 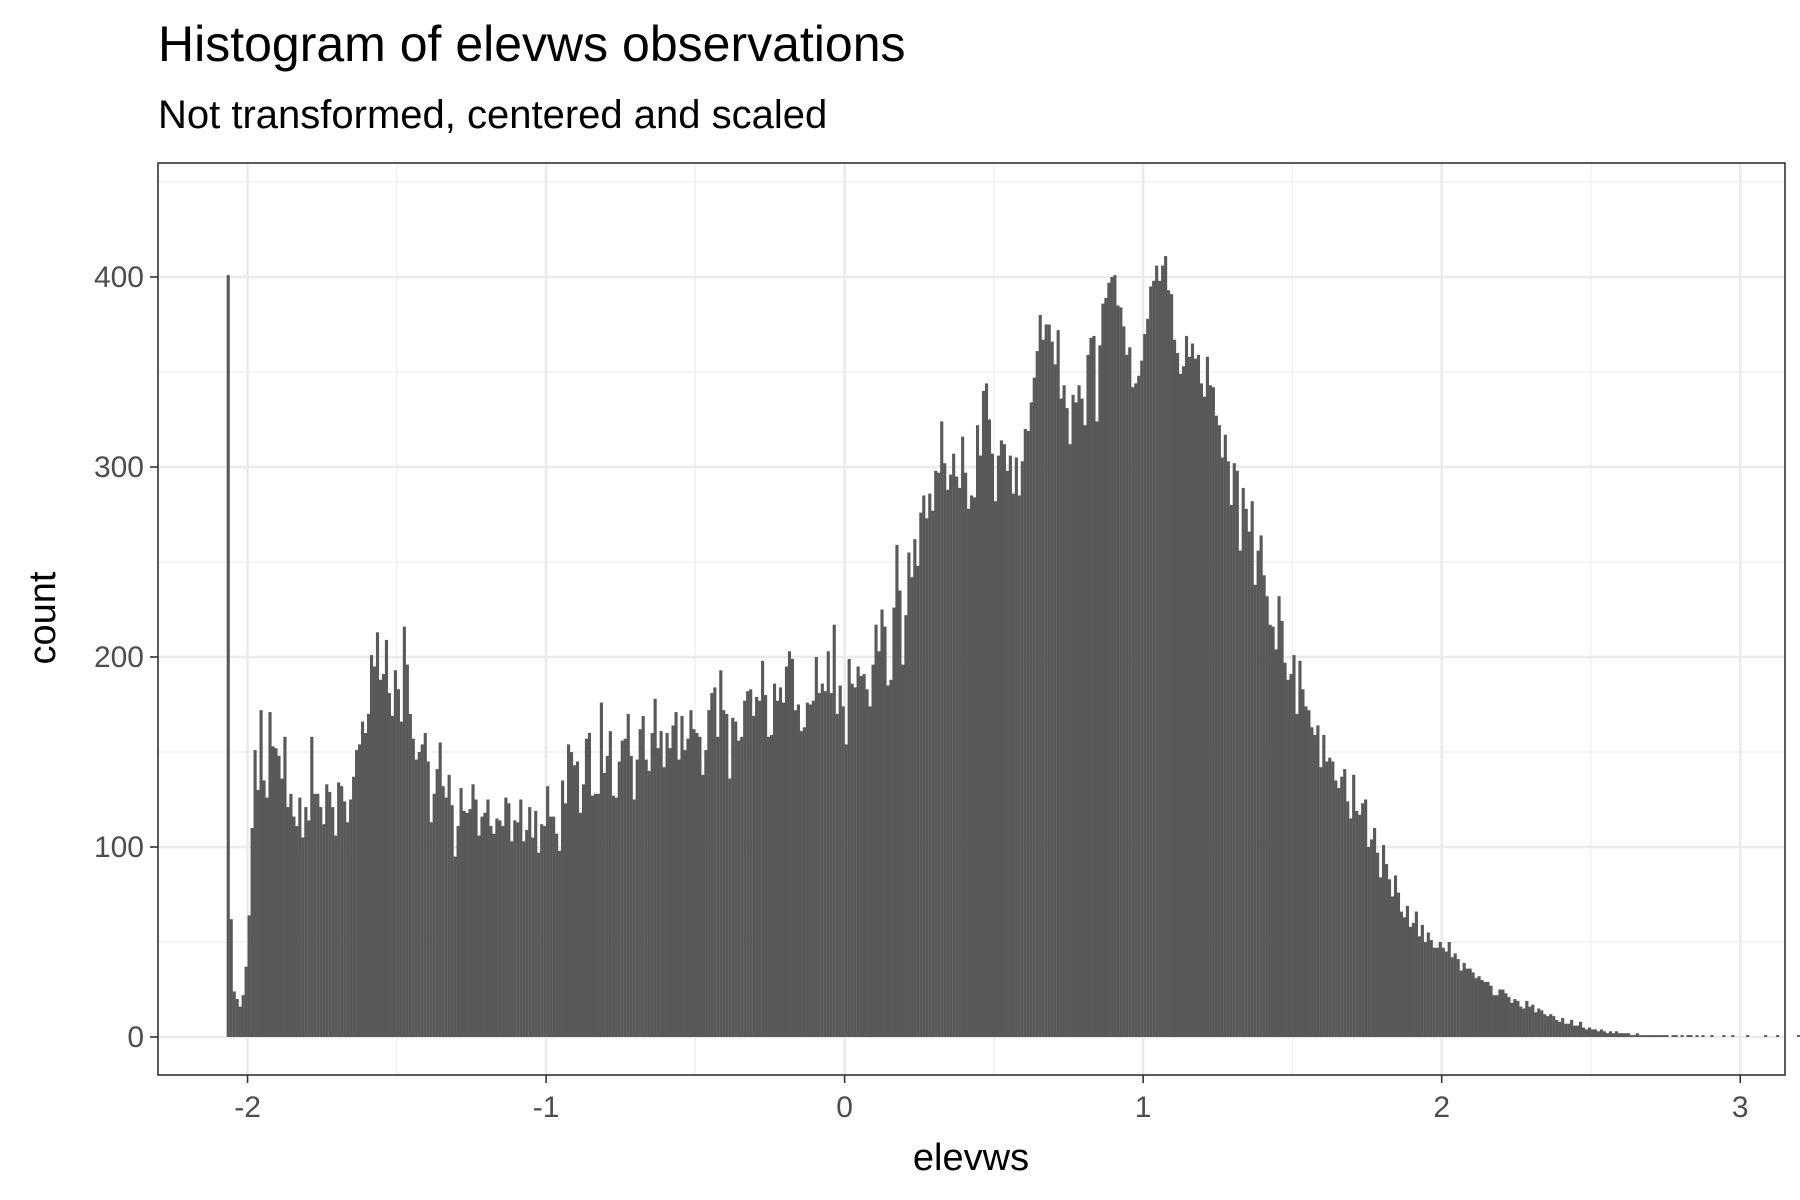 What do you see at coordinates (119, 847) in the screenshot?
I see `y-tick-label: 100` at bounding box center [119, 847].